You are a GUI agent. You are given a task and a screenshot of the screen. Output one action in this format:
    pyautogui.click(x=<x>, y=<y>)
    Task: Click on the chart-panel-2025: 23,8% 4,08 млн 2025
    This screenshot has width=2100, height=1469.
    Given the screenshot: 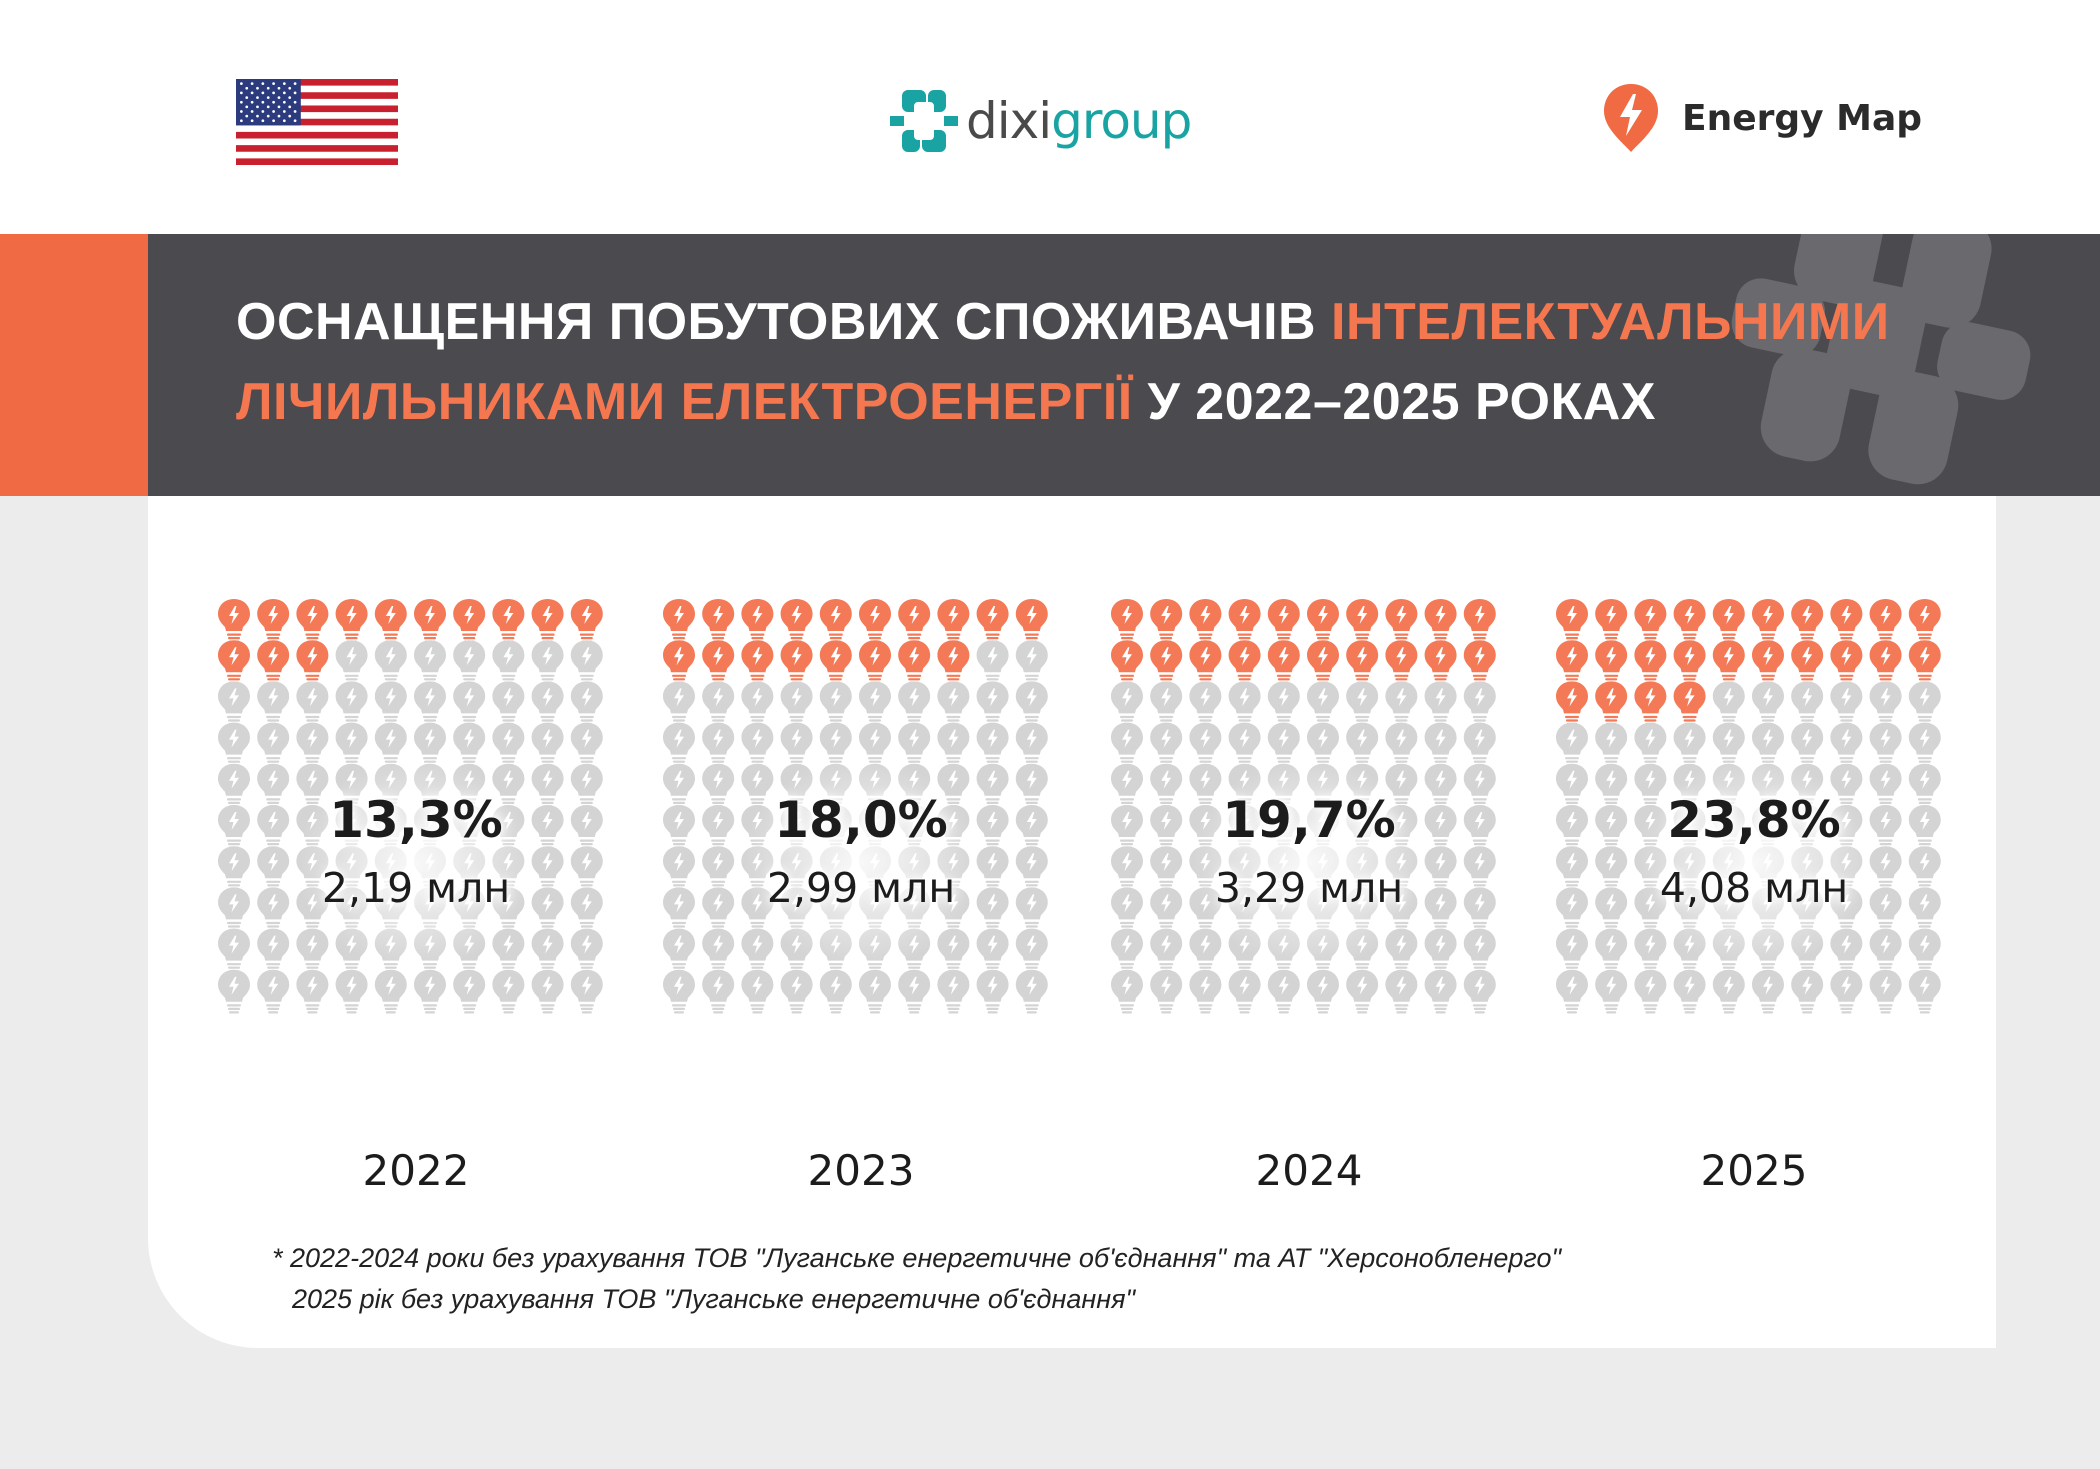 What is the action you would take?
    pyautogui.click(x=1754, y=908)
    